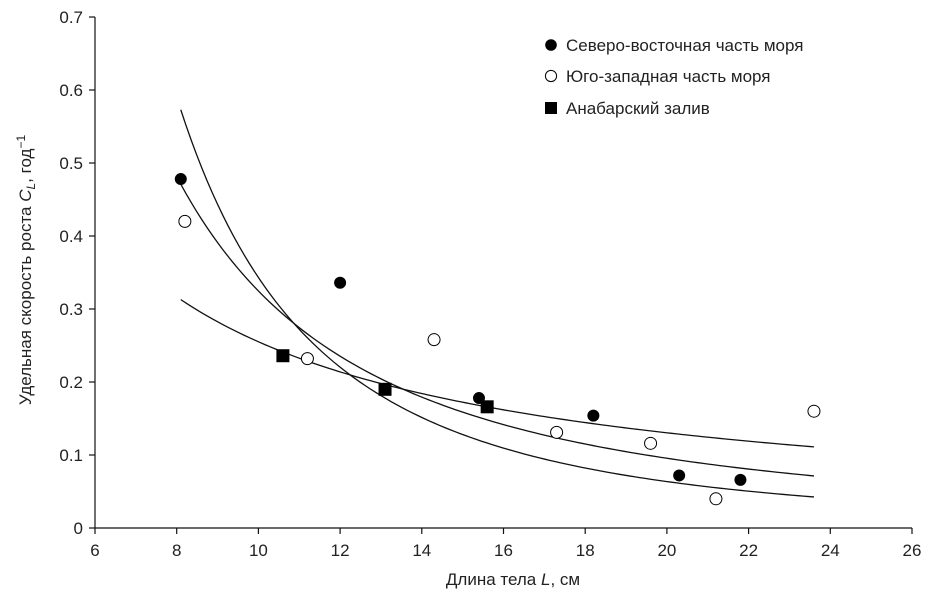 The image size is (928, 594). What do you see at coordinates (71, 236) in the screenshot?
I see `y-tick-label: 0.4` at bounding box center [71, 236].